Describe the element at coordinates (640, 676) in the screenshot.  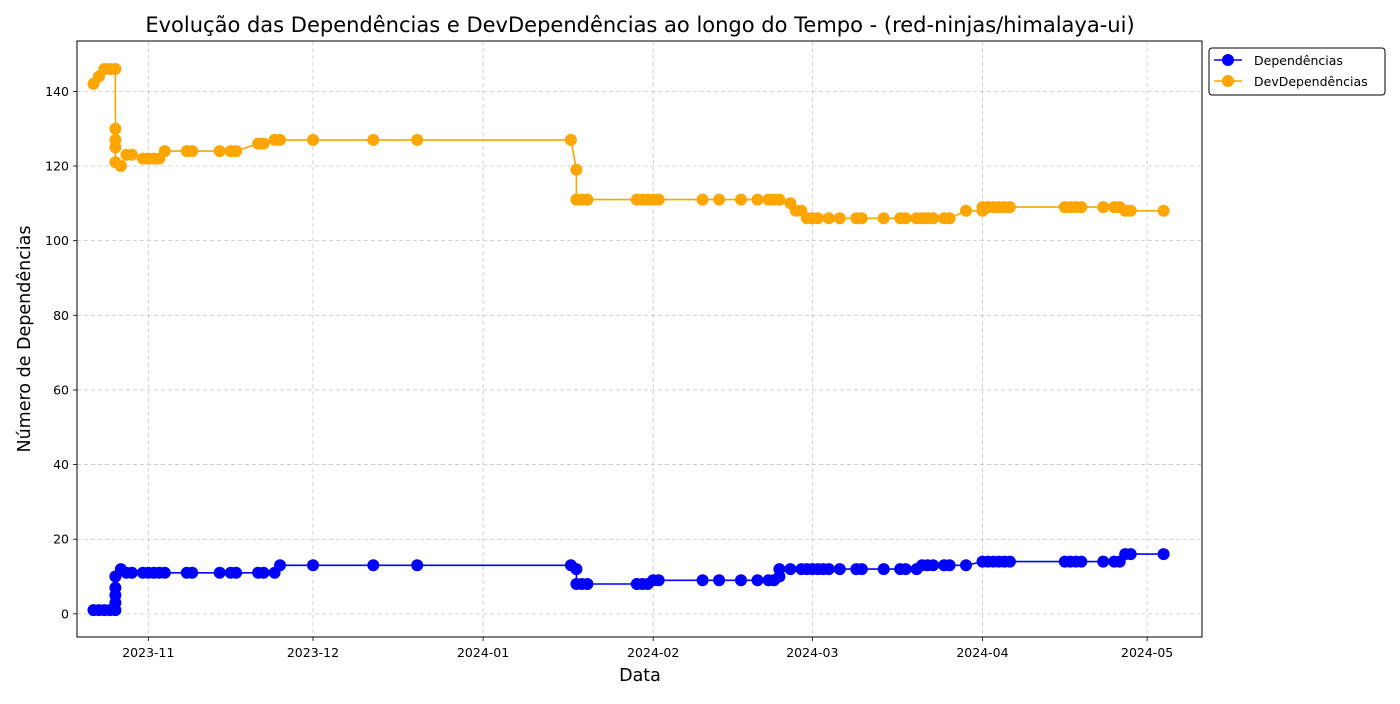
I see `x-axis-label: Data` at that location.